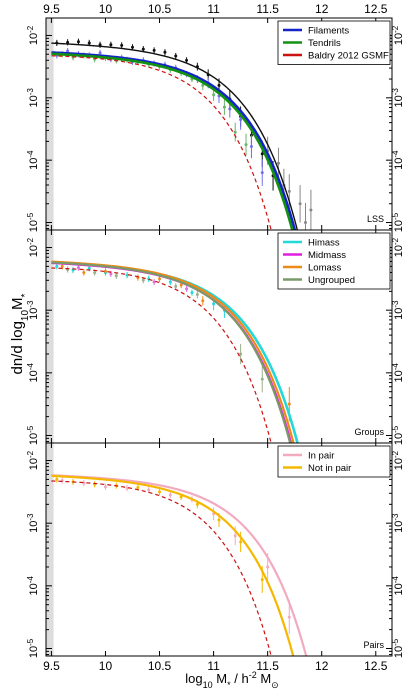 This screenshot has width=415, height=689. Describe the element at coordinates (398, 310) in the screenshot. I see `y-tick-label-right: 10-3` at that location.